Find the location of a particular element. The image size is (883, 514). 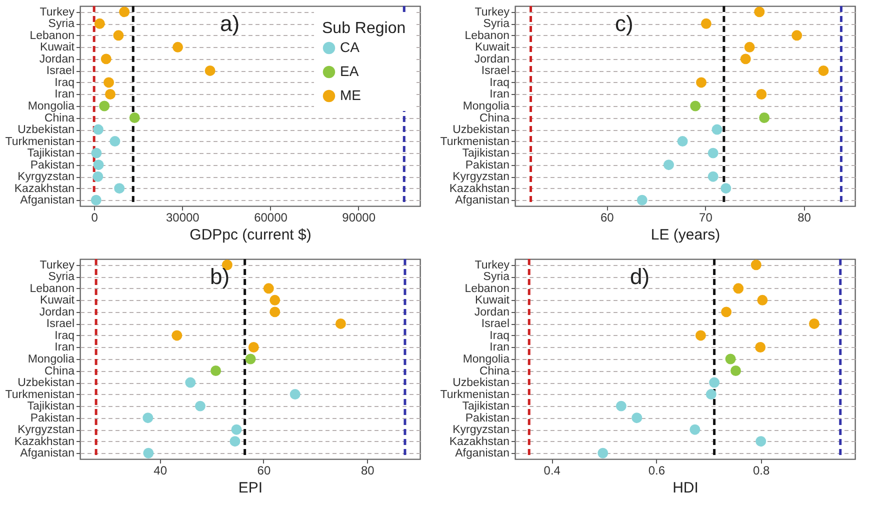

annotation: b) is located at coordinates (220, 276).